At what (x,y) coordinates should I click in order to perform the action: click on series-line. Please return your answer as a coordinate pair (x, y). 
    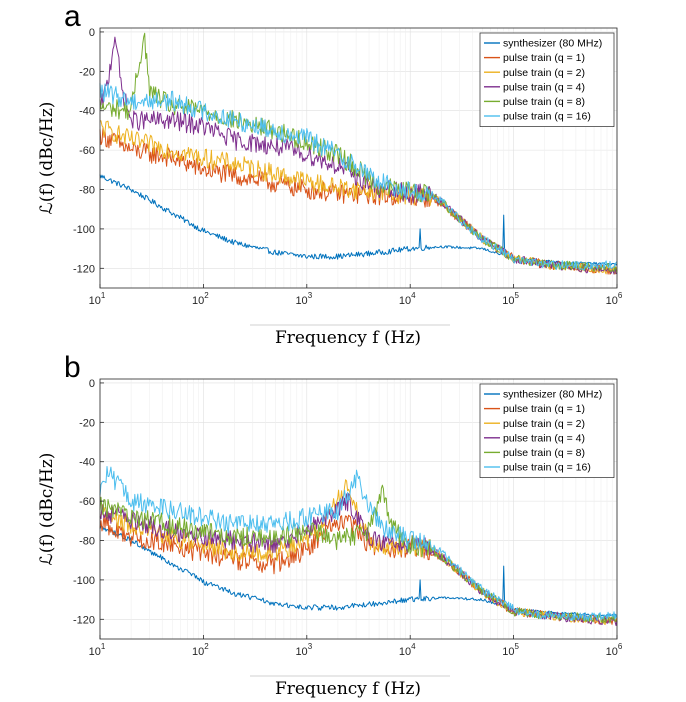
    Looking at the image, I should click on (358, 220).